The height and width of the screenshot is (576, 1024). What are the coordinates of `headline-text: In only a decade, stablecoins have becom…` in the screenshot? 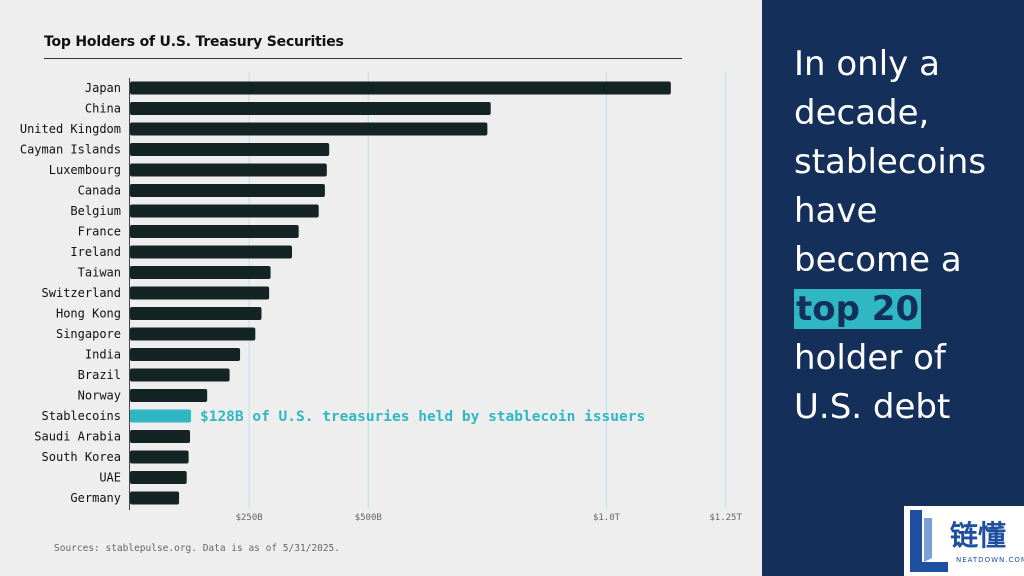 It's located at (890, 162).